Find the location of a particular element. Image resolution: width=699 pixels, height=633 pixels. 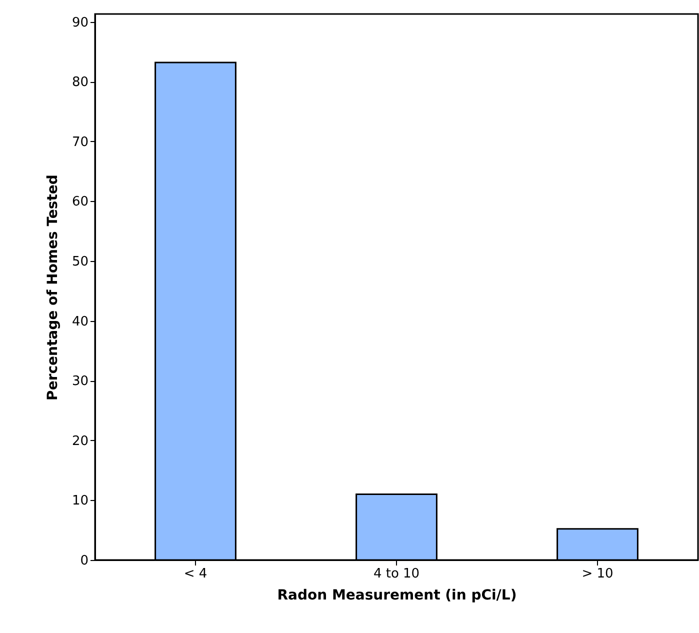

y-tick-label: 20 is located at coordinates (80, 441).